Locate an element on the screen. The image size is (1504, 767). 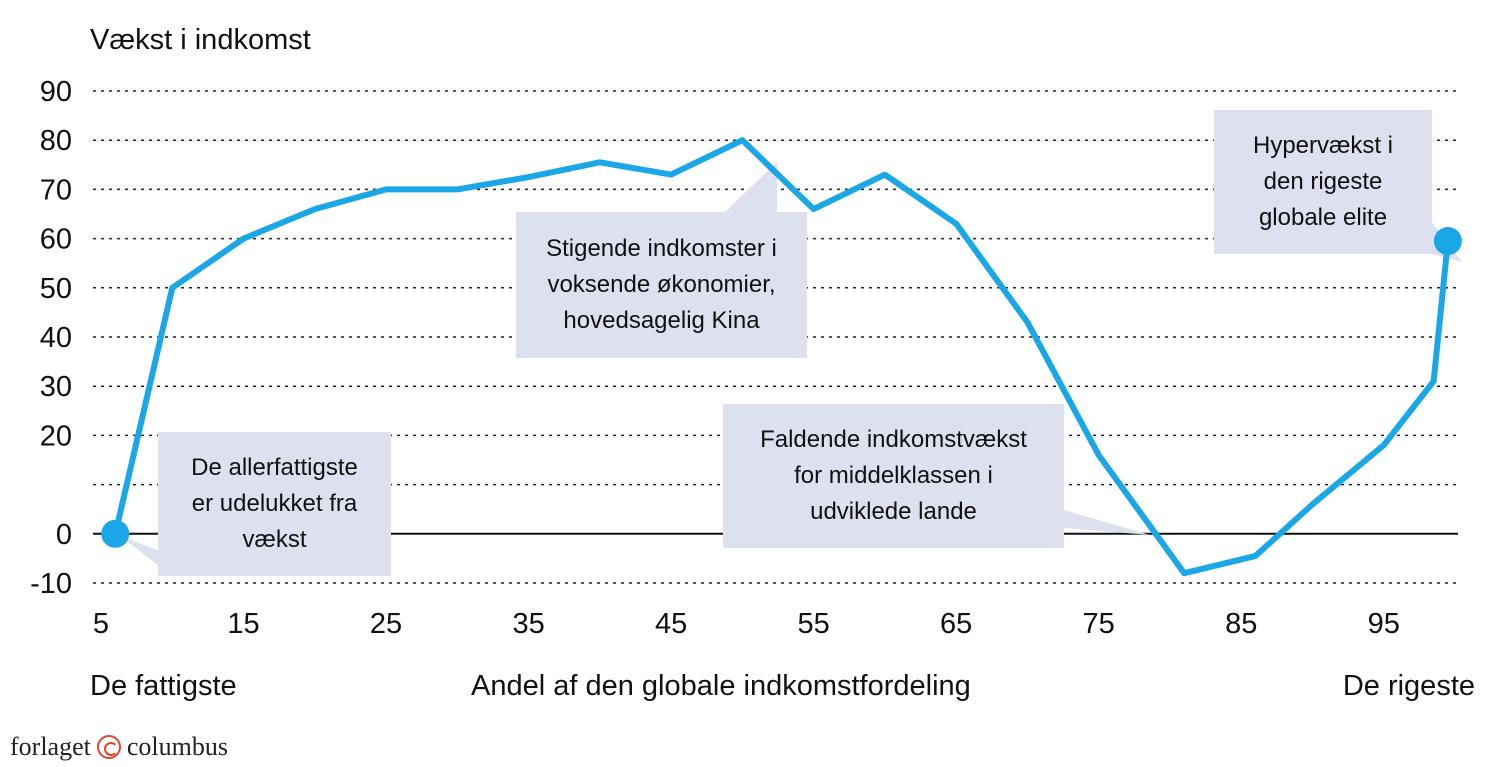
x-tick-labels: 5 15 25 35 45 55 65 75 85 95 is located at coordinates (746, 624).